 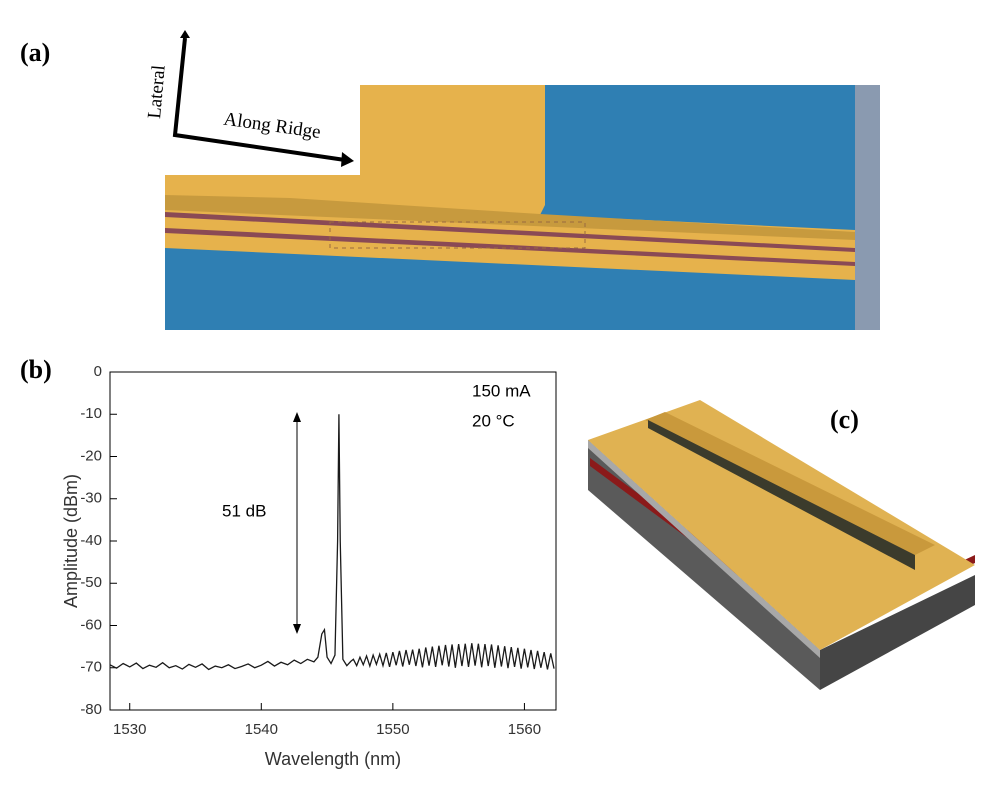 I want to click on top-face, so click(x=781, y=525).